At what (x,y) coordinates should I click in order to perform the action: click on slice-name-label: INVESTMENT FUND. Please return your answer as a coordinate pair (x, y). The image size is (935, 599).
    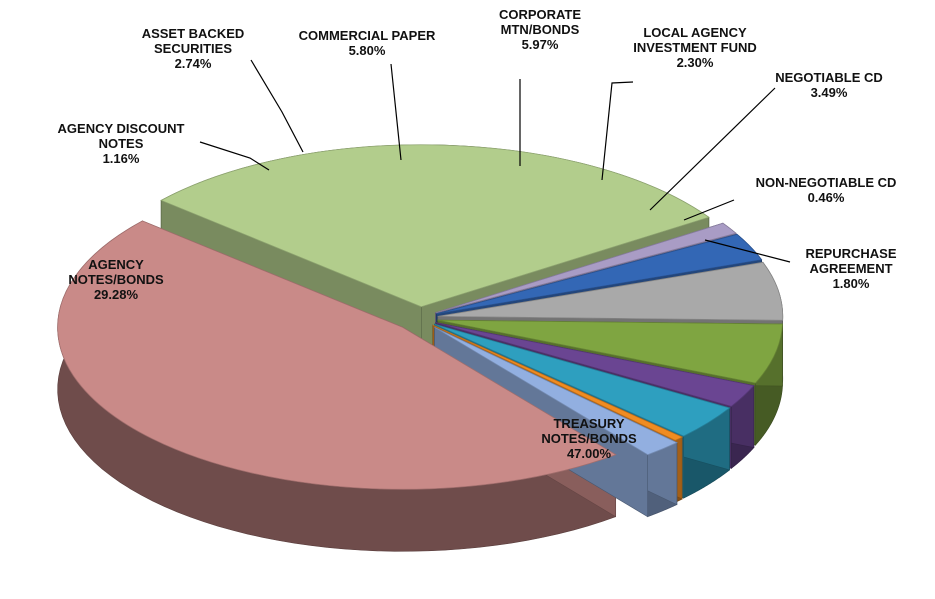
    Looking at the image, I should click on (695, 47).